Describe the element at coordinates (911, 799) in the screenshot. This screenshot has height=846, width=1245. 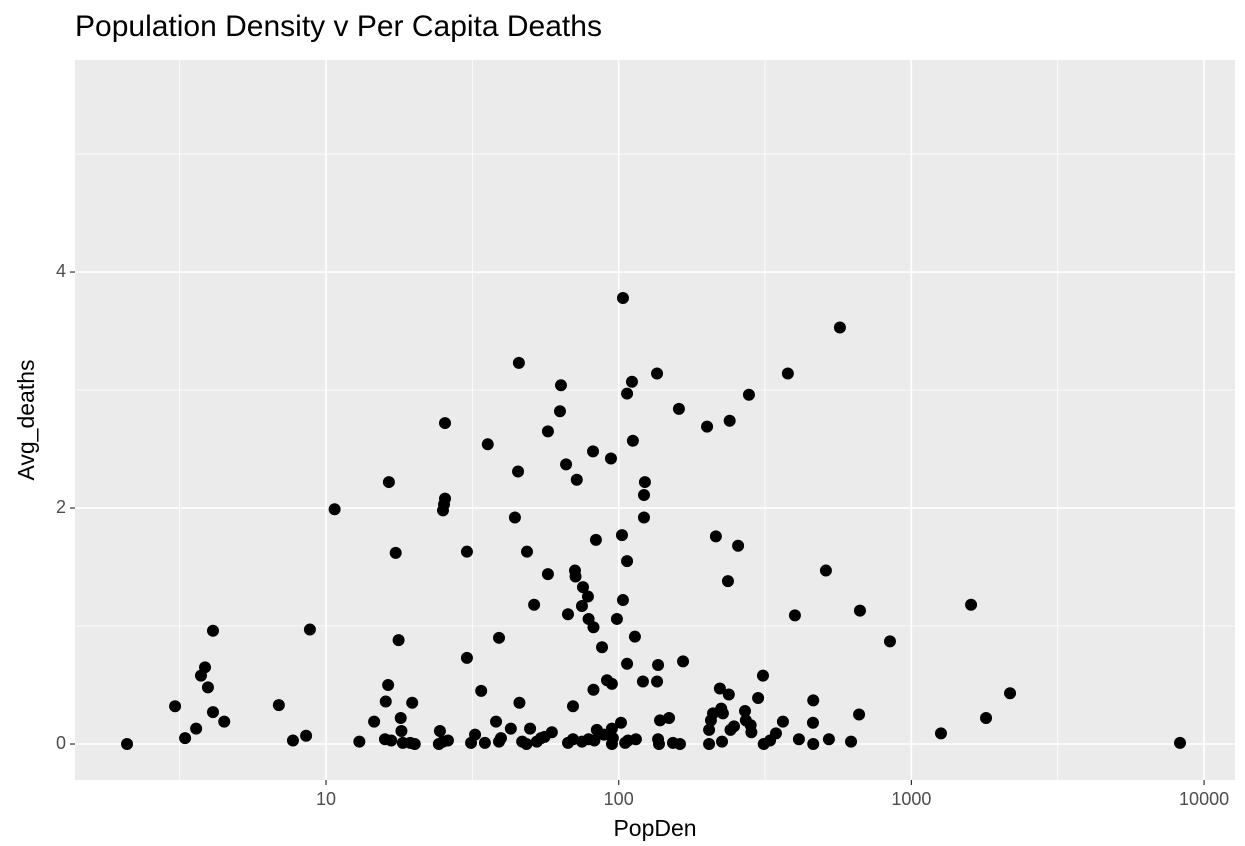
I see `x-tick-label: 1000` at that location.